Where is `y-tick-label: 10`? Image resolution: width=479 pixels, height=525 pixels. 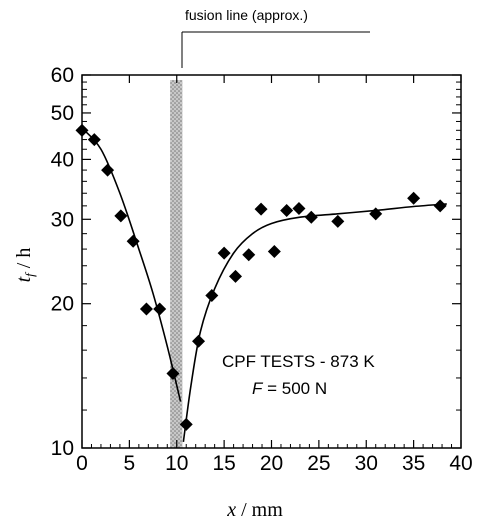 y-tick-label: 10 is located at coordinates (62, 448).